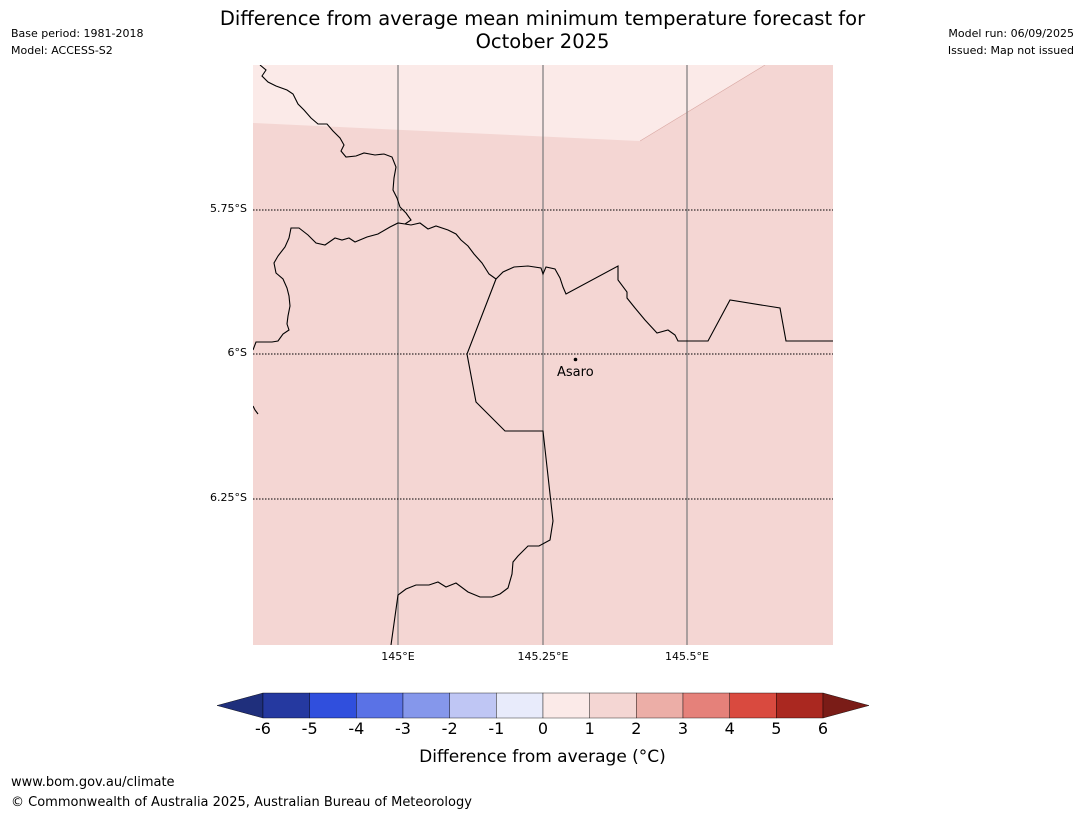 The width and height of the screenshot is (1085, 816). What do you see at coordinates (1010, 50) in the screenshot?
I see `issued-status: Issued: Map not issued` at bounding box center [1010, 50].